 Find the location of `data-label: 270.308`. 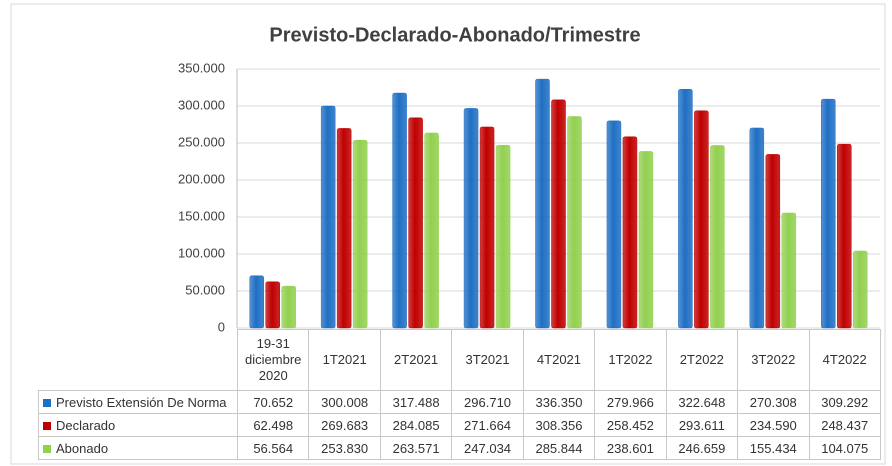

data-label: 270.308 is located at coordinates (773, 402).